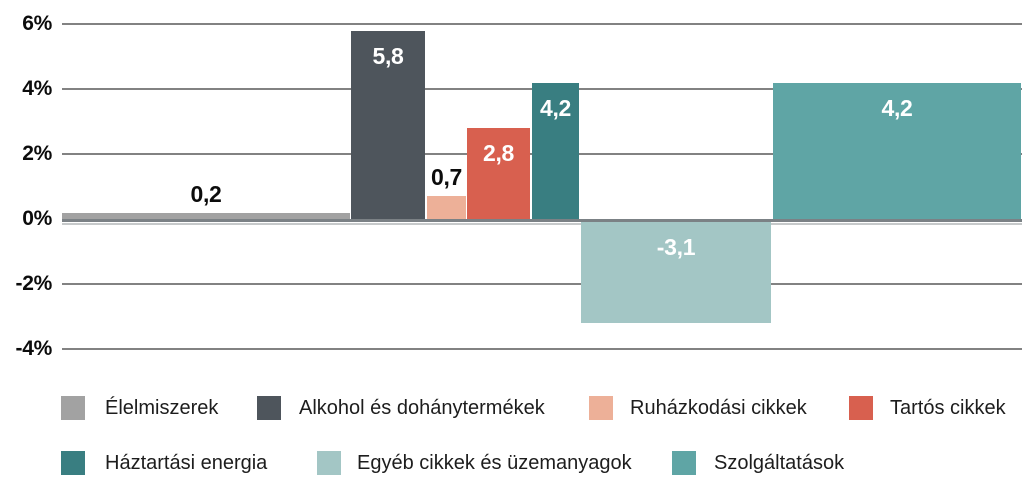 The image size is (1024, 498). I want to click on y-axis-tick-label: 4%, so click(37, 88).